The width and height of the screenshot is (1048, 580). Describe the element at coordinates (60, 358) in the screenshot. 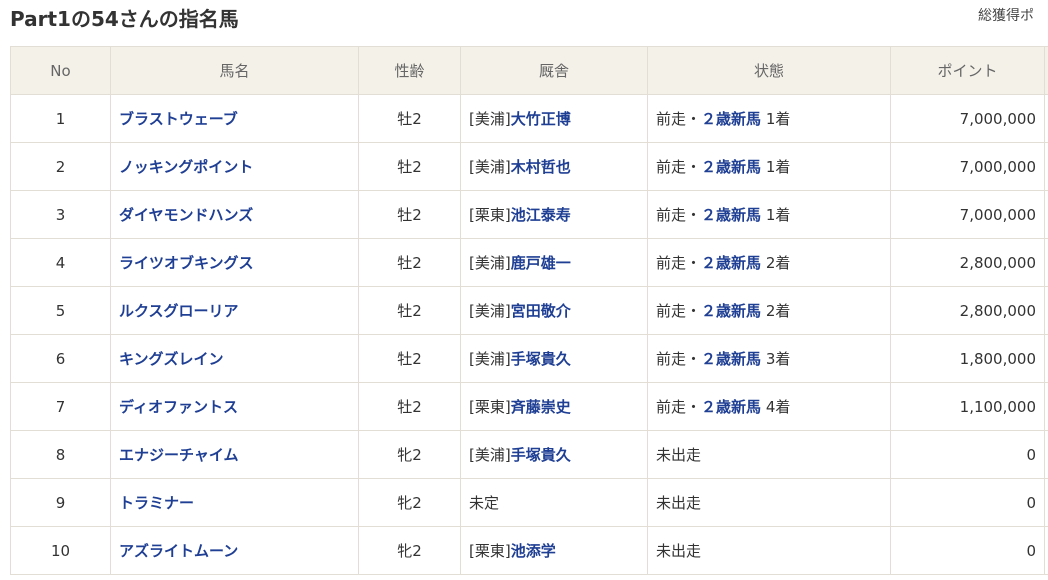

I see `row-no: 6` at that location.